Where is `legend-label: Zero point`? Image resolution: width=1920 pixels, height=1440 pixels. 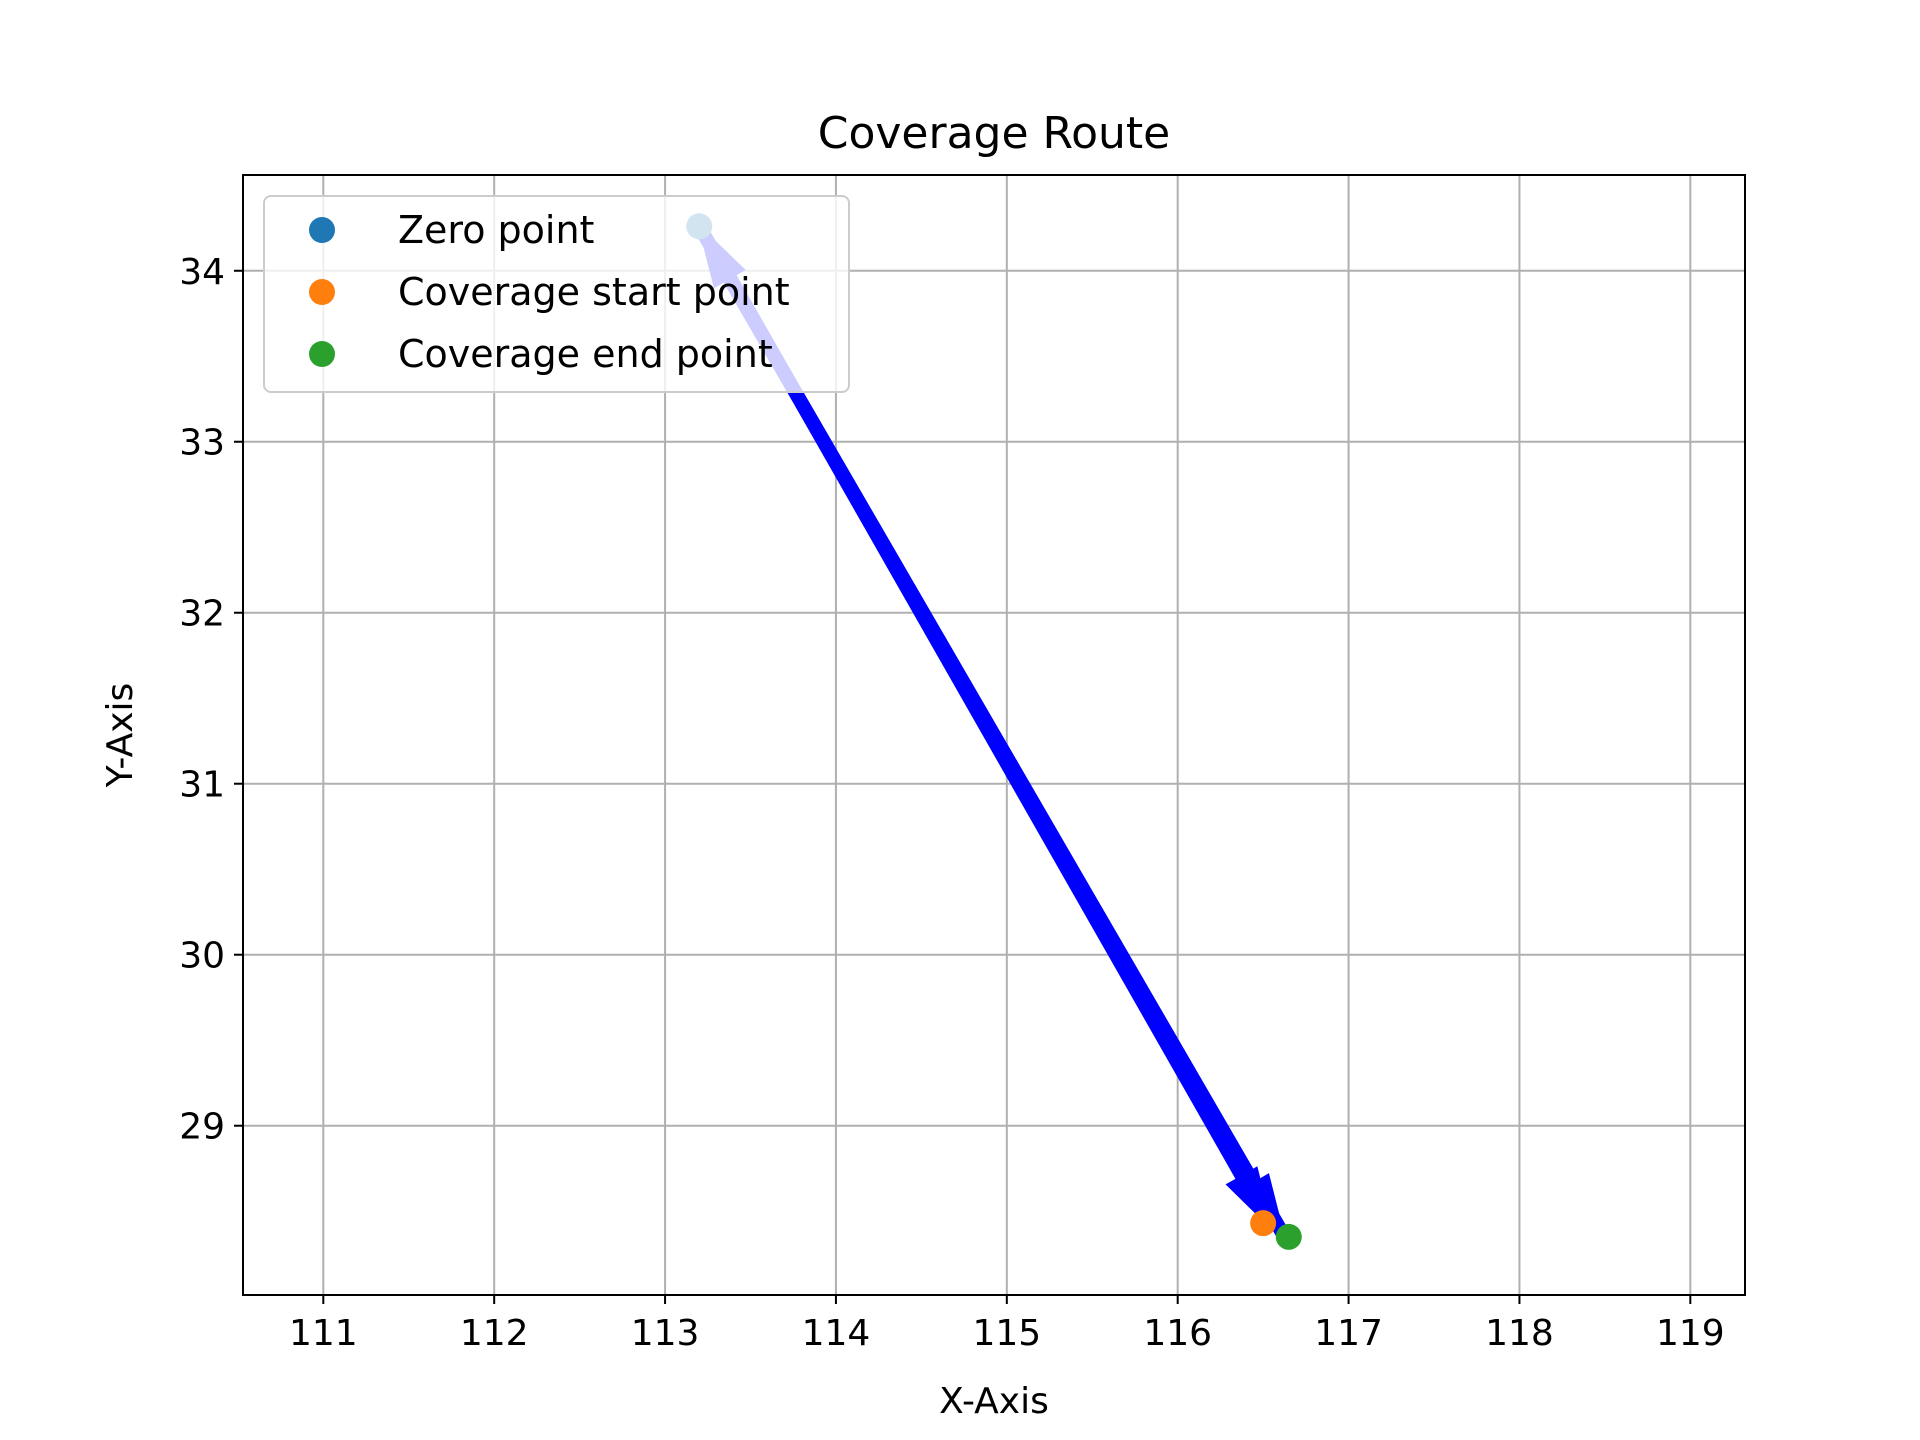 legend-label: Zero point is located at coordinates (496, 230).